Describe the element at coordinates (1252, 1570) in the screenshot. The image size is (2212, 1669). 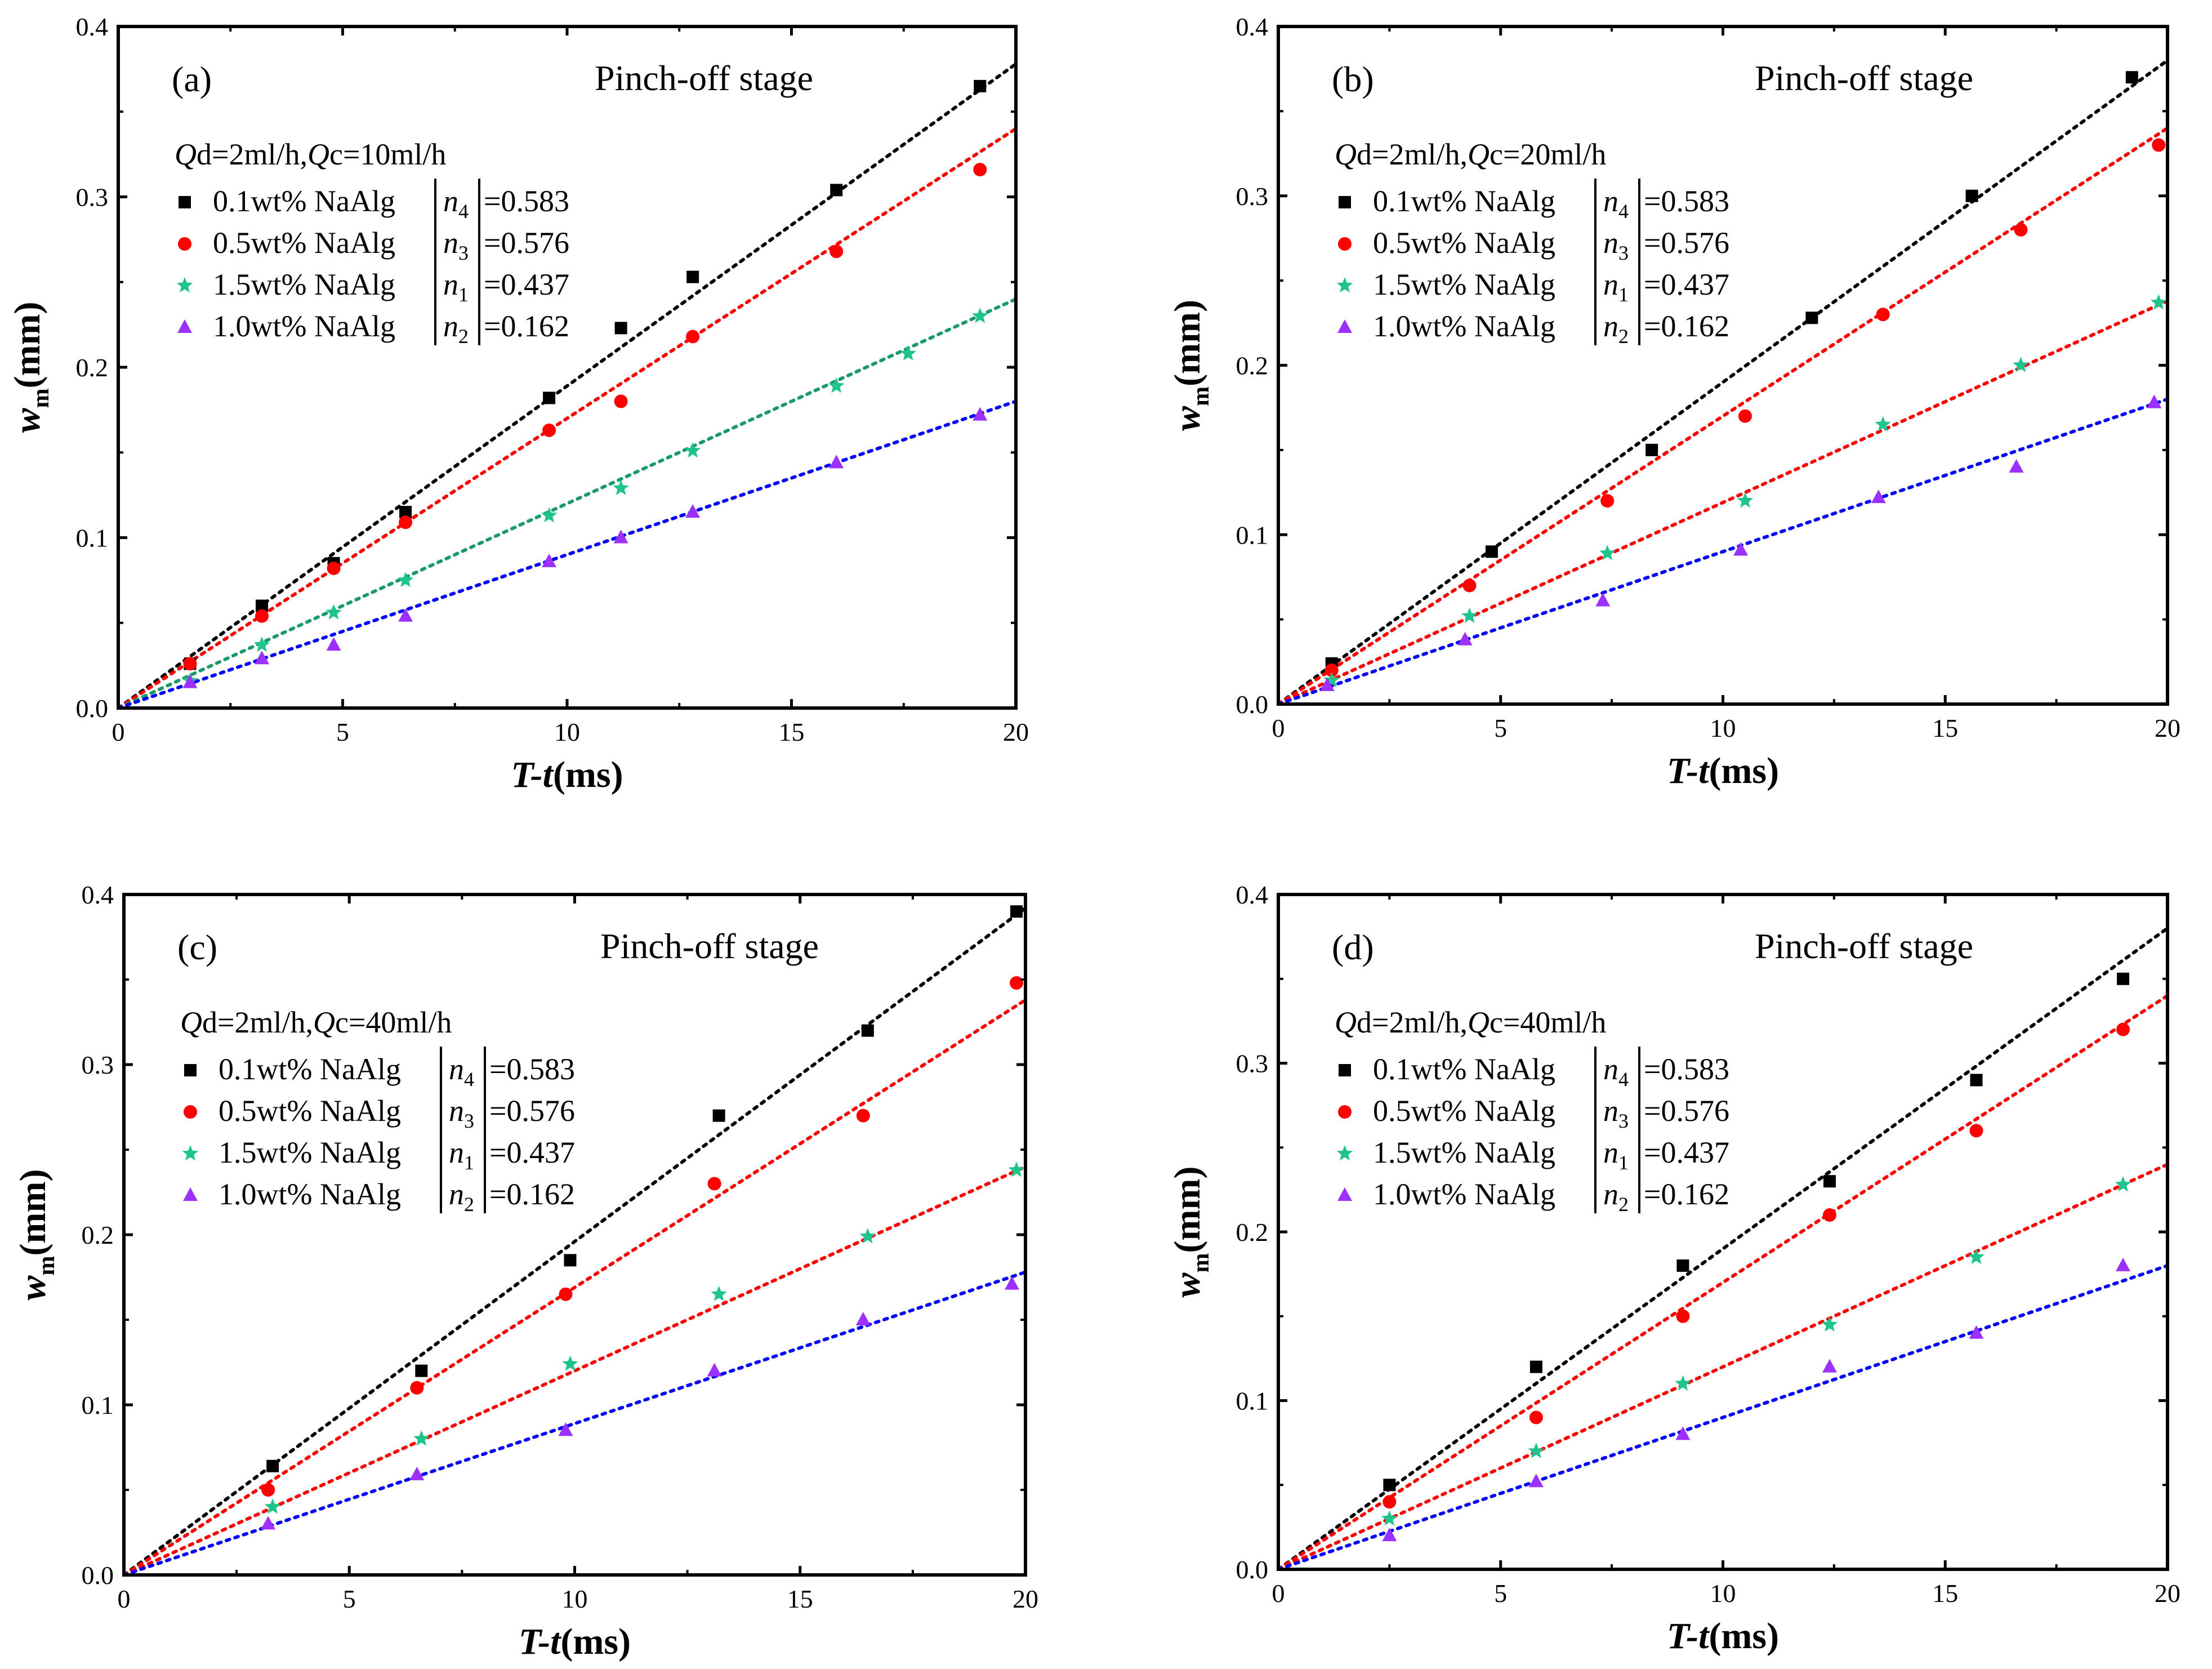
I see `y-tick-label: 0.0` at that location.